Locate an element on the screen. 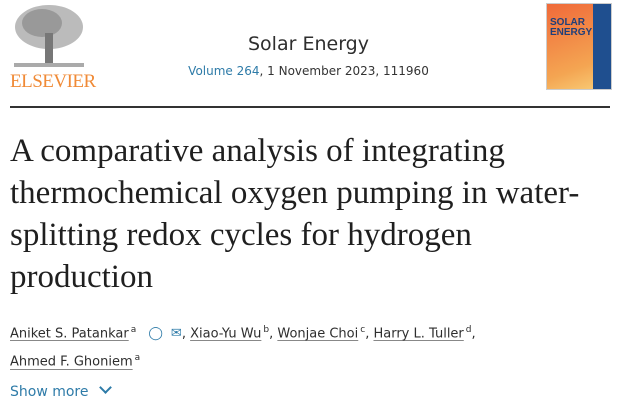 The height and width of the screenshot is (403, 617). author-link: Ahmed F. Ghoniem is located at coordinates (71, 362).